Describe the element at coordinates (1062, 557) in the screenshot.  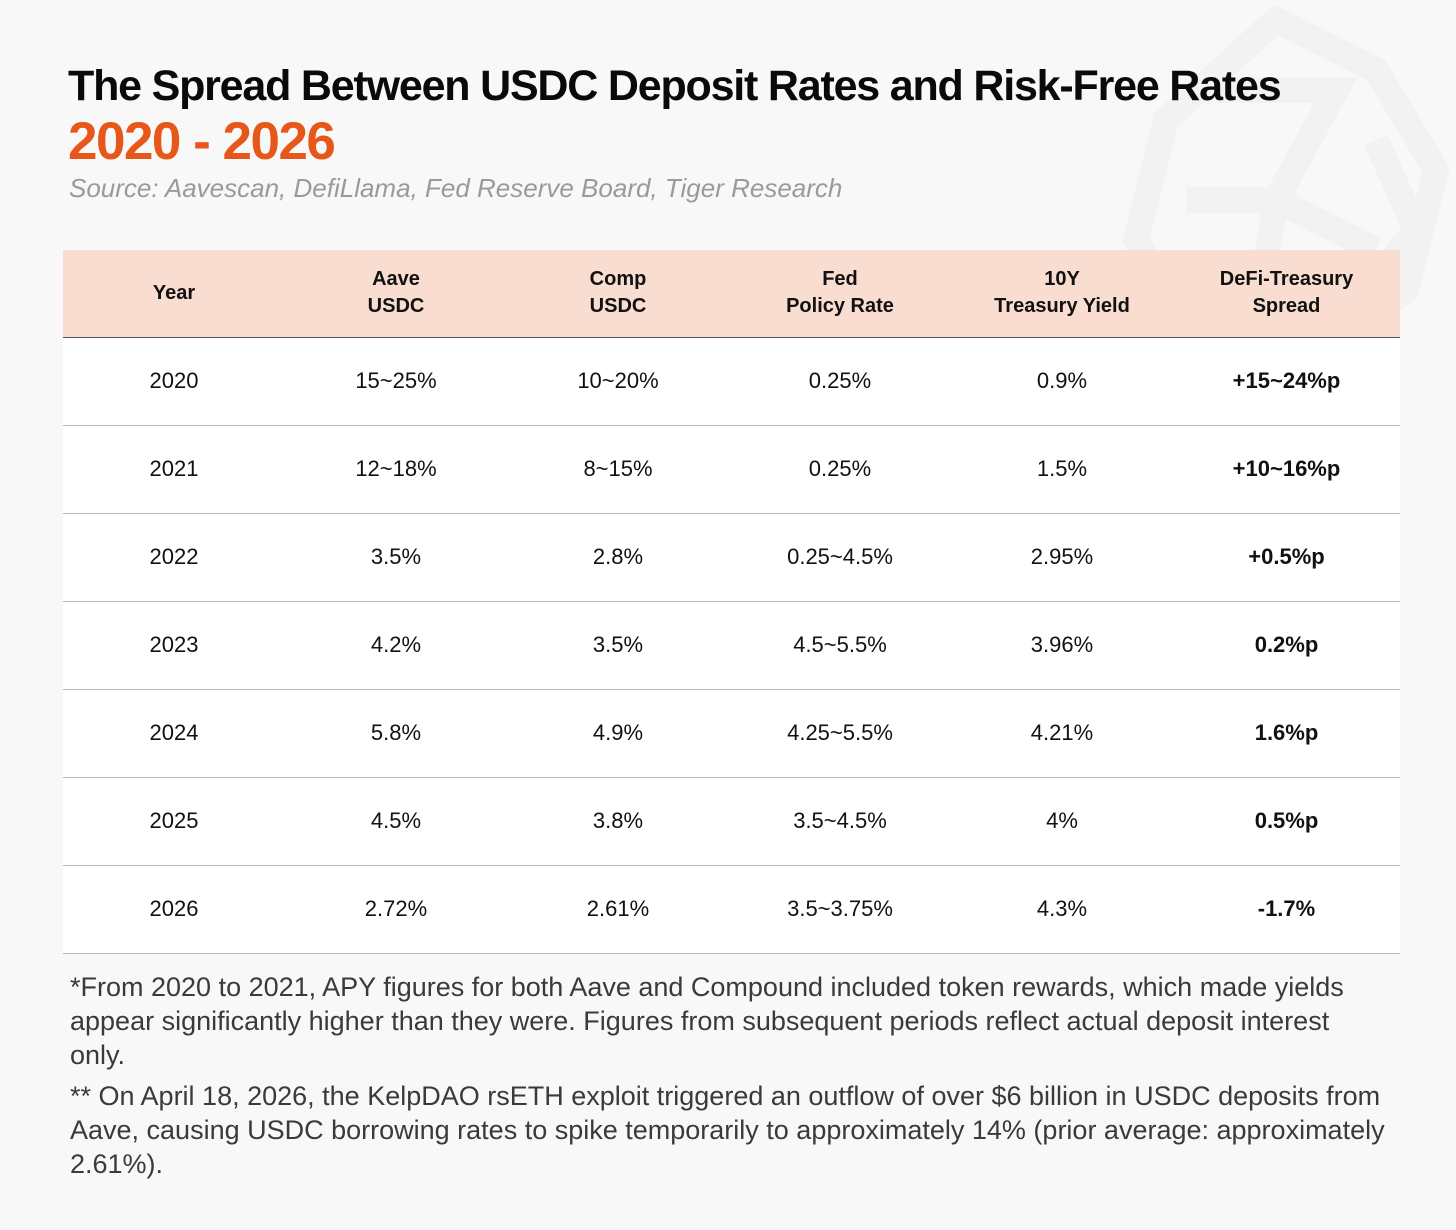
I see `treasury-yield-cell: 2.95%` at that location.